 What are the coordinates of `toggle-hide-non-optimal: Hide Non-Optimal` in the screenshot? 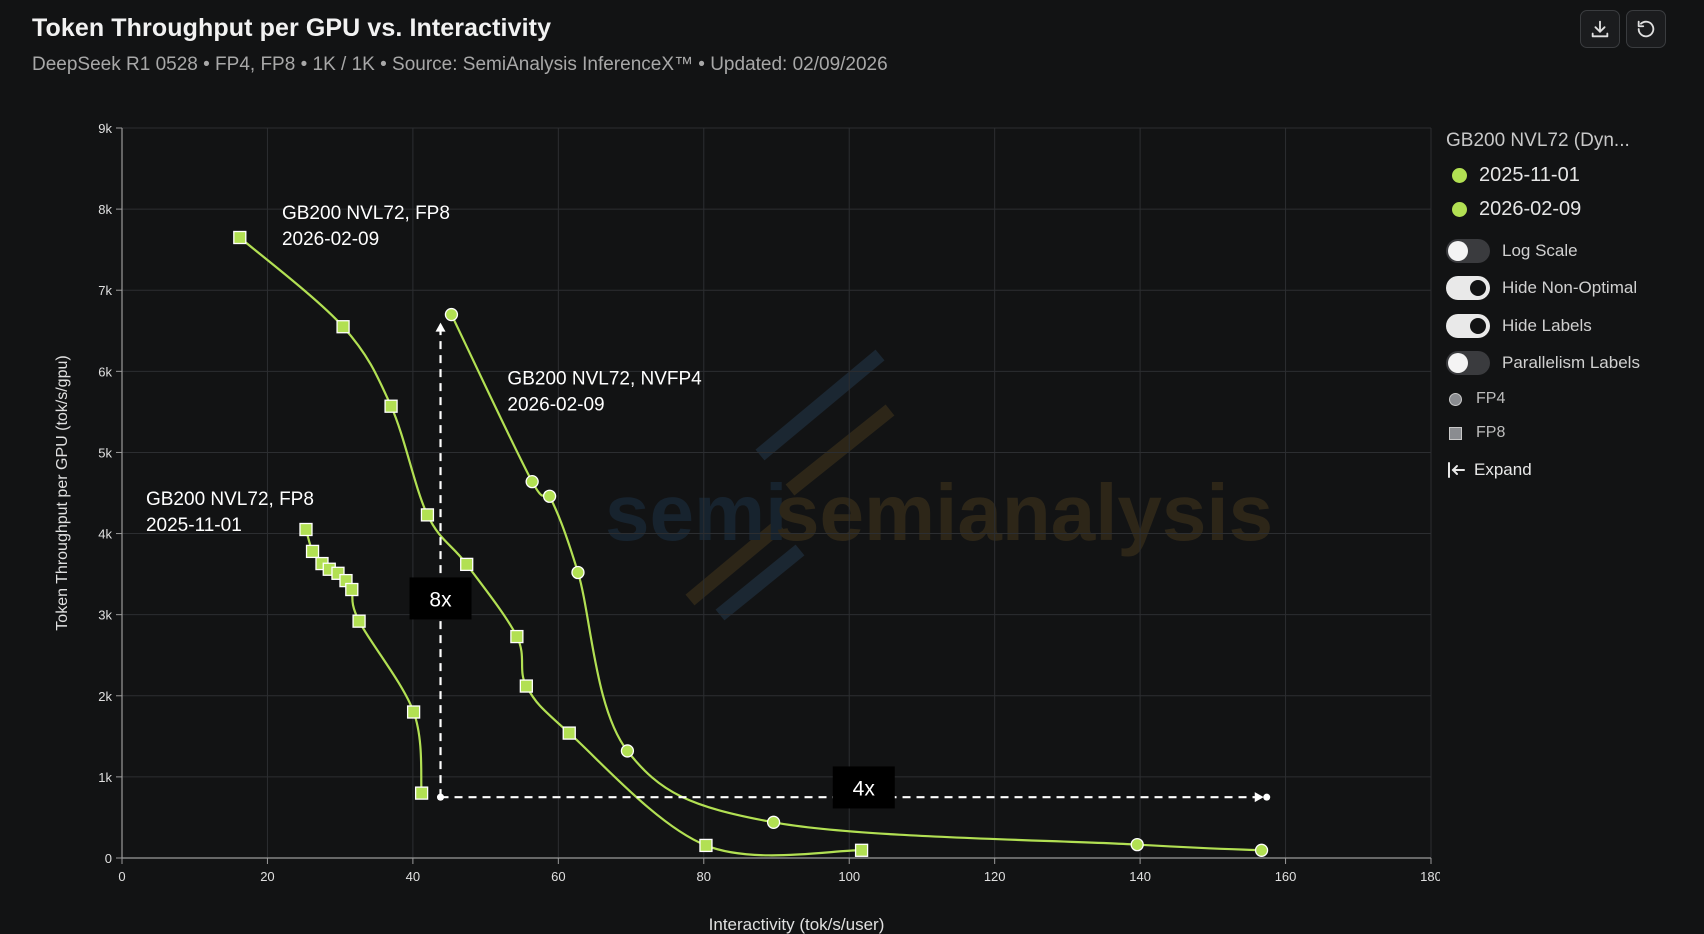 It's located at (1571, 289).